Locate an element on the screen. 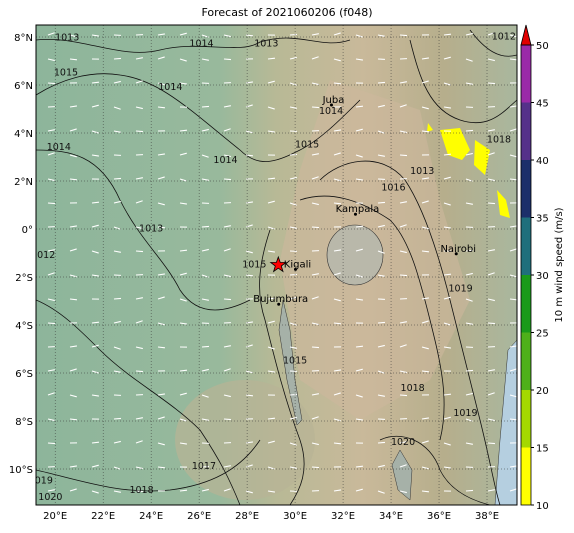 The width and height of the screenshot is (574, 533). lat-tick-label: 6°S is located at coordinates (24, 374).